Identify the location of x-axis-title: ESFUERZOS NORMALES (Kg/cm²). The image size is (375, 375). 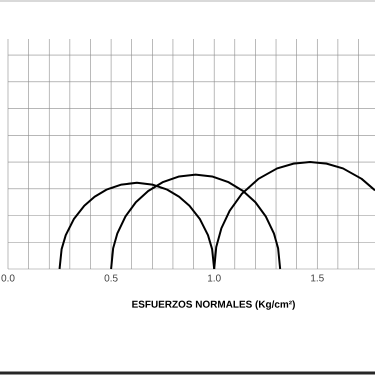
(213, 305).